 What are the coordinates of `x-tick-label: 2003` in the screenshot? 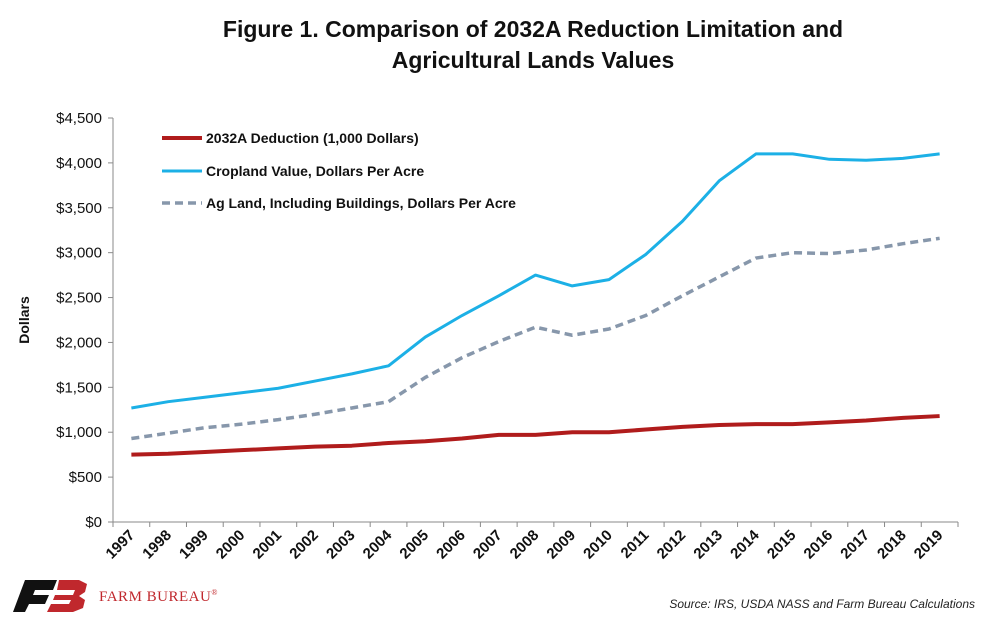 It's located at (341, 545).